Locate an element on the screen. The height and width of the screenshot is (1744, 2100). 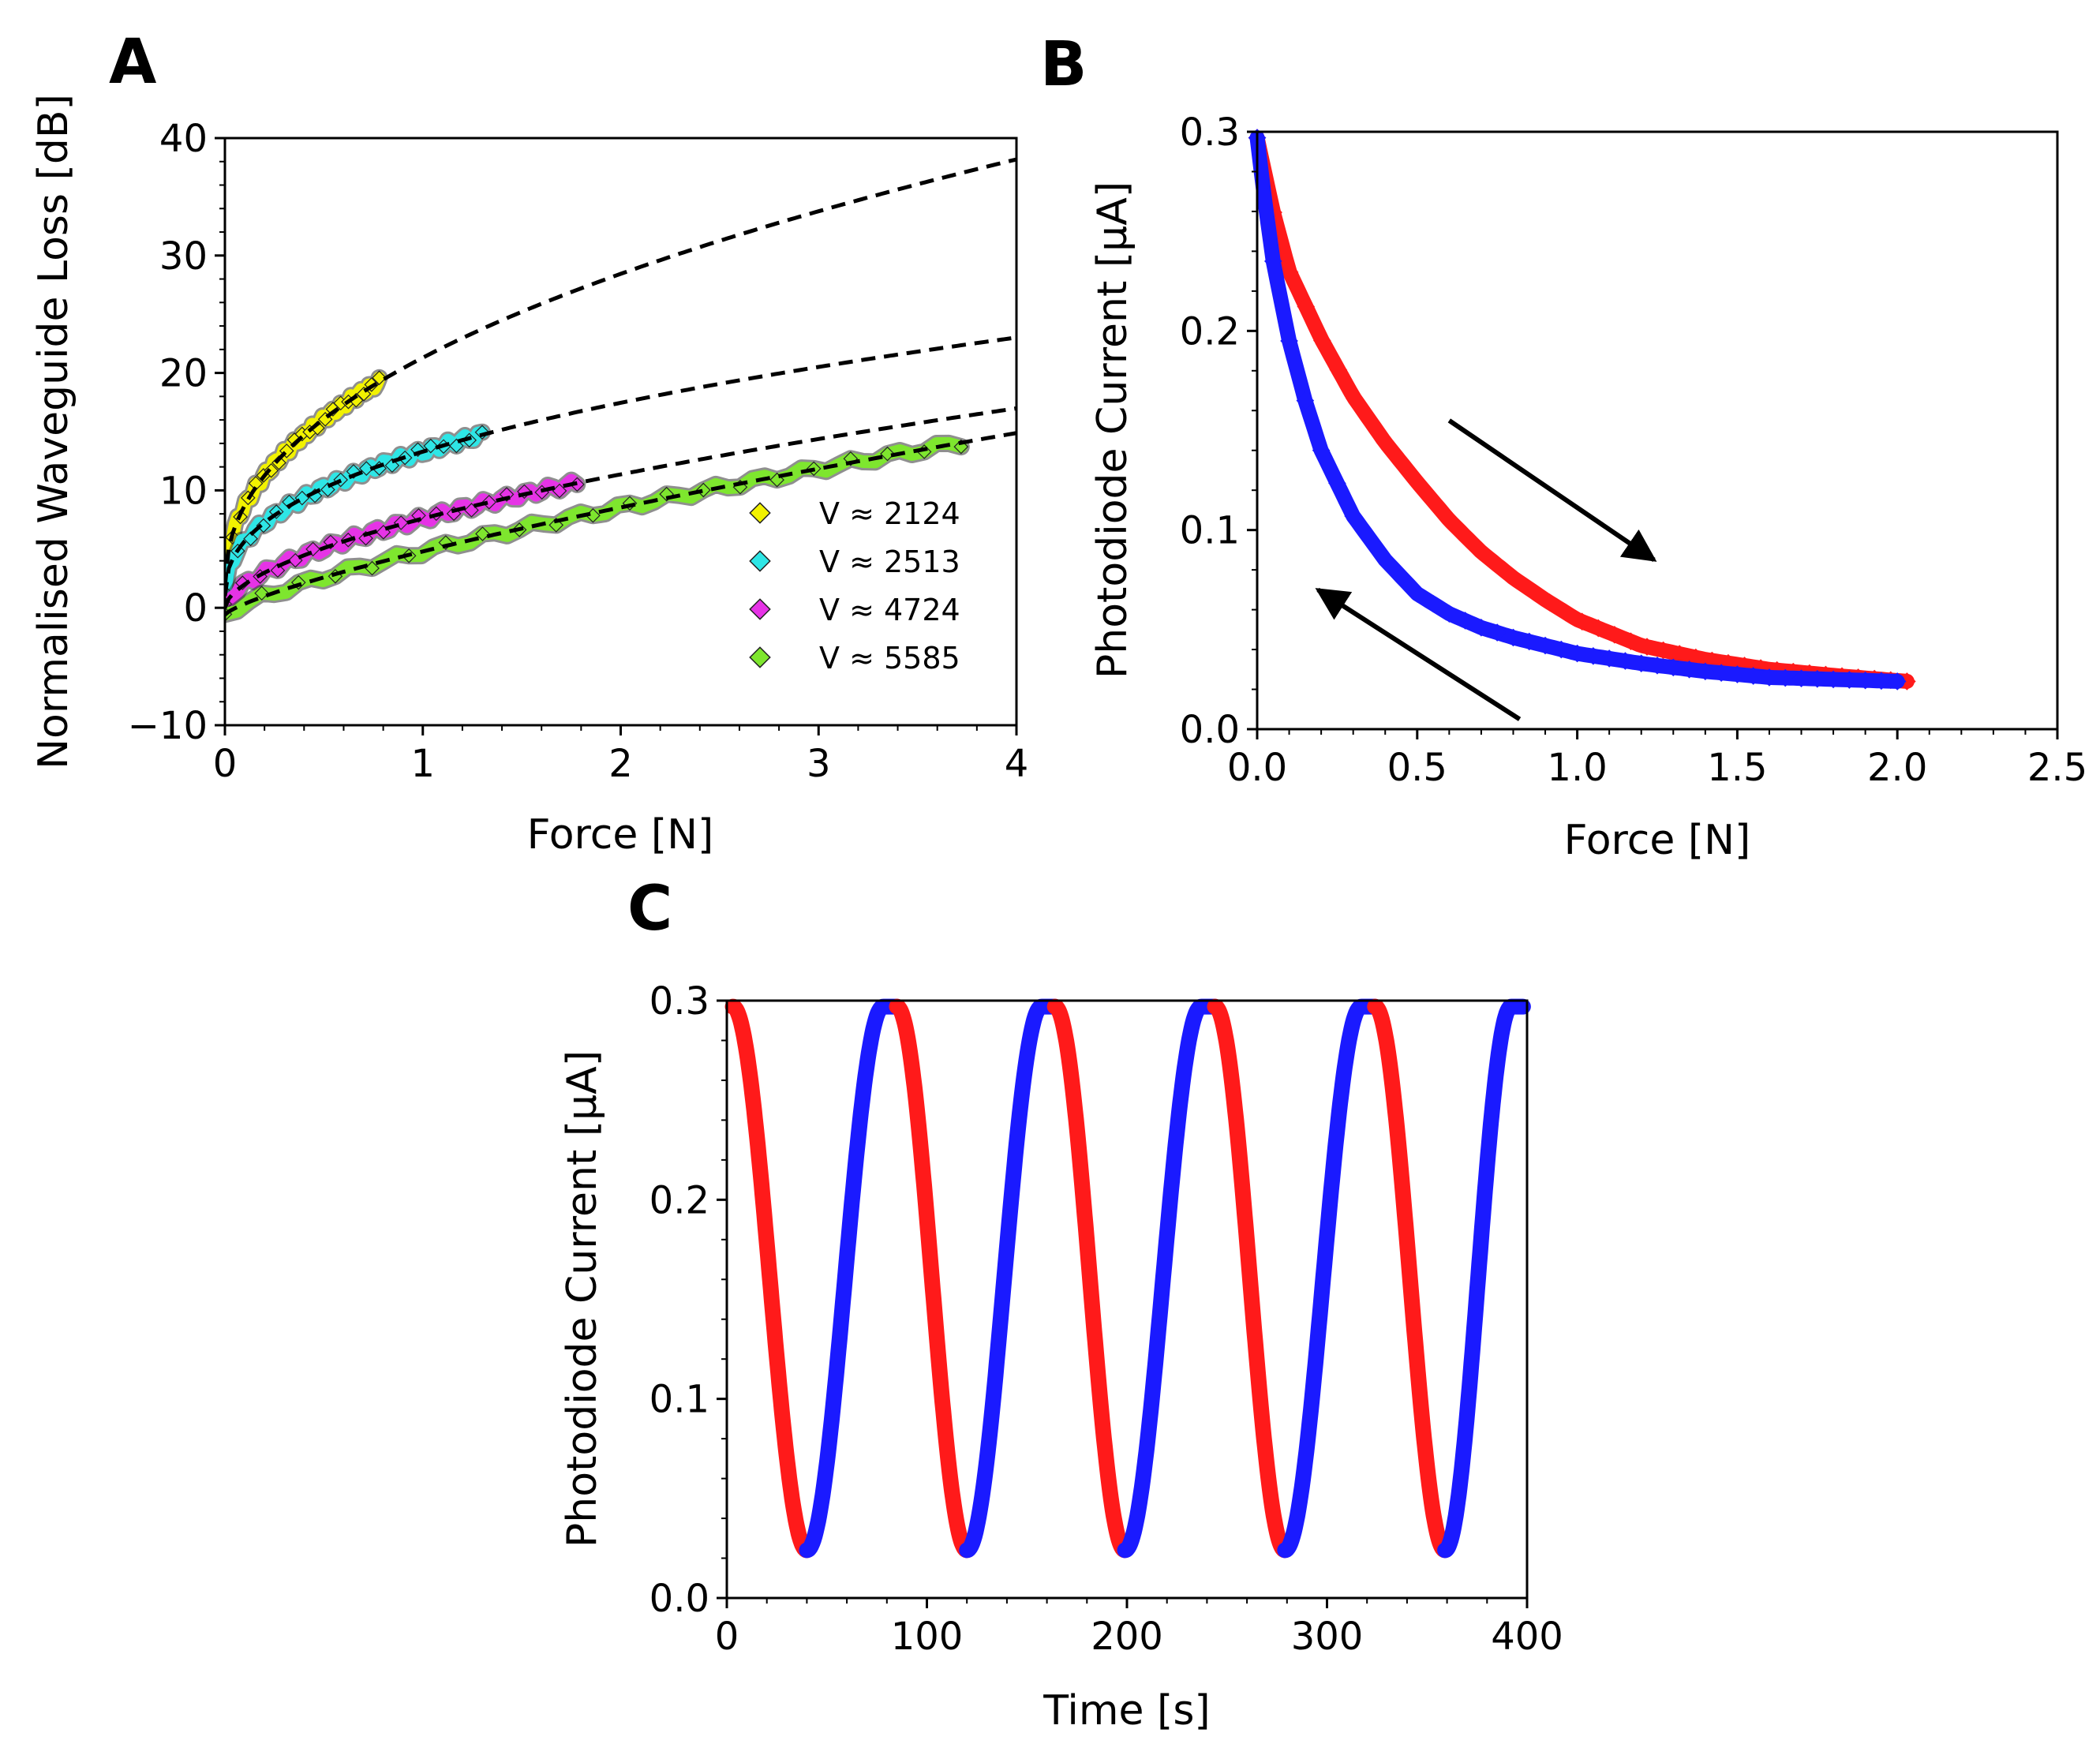
panel-b-xtick-label: 2.0 is located at coordinates (1897, 768).